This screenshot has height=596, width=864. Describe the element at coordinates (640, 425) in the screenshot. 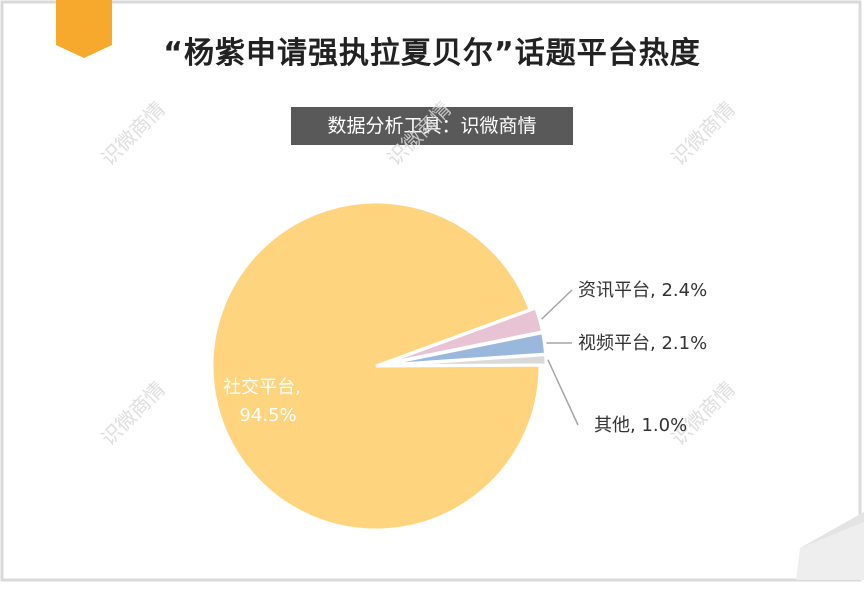

I see `slice-label-2: 其他, 1.0%` at that location.